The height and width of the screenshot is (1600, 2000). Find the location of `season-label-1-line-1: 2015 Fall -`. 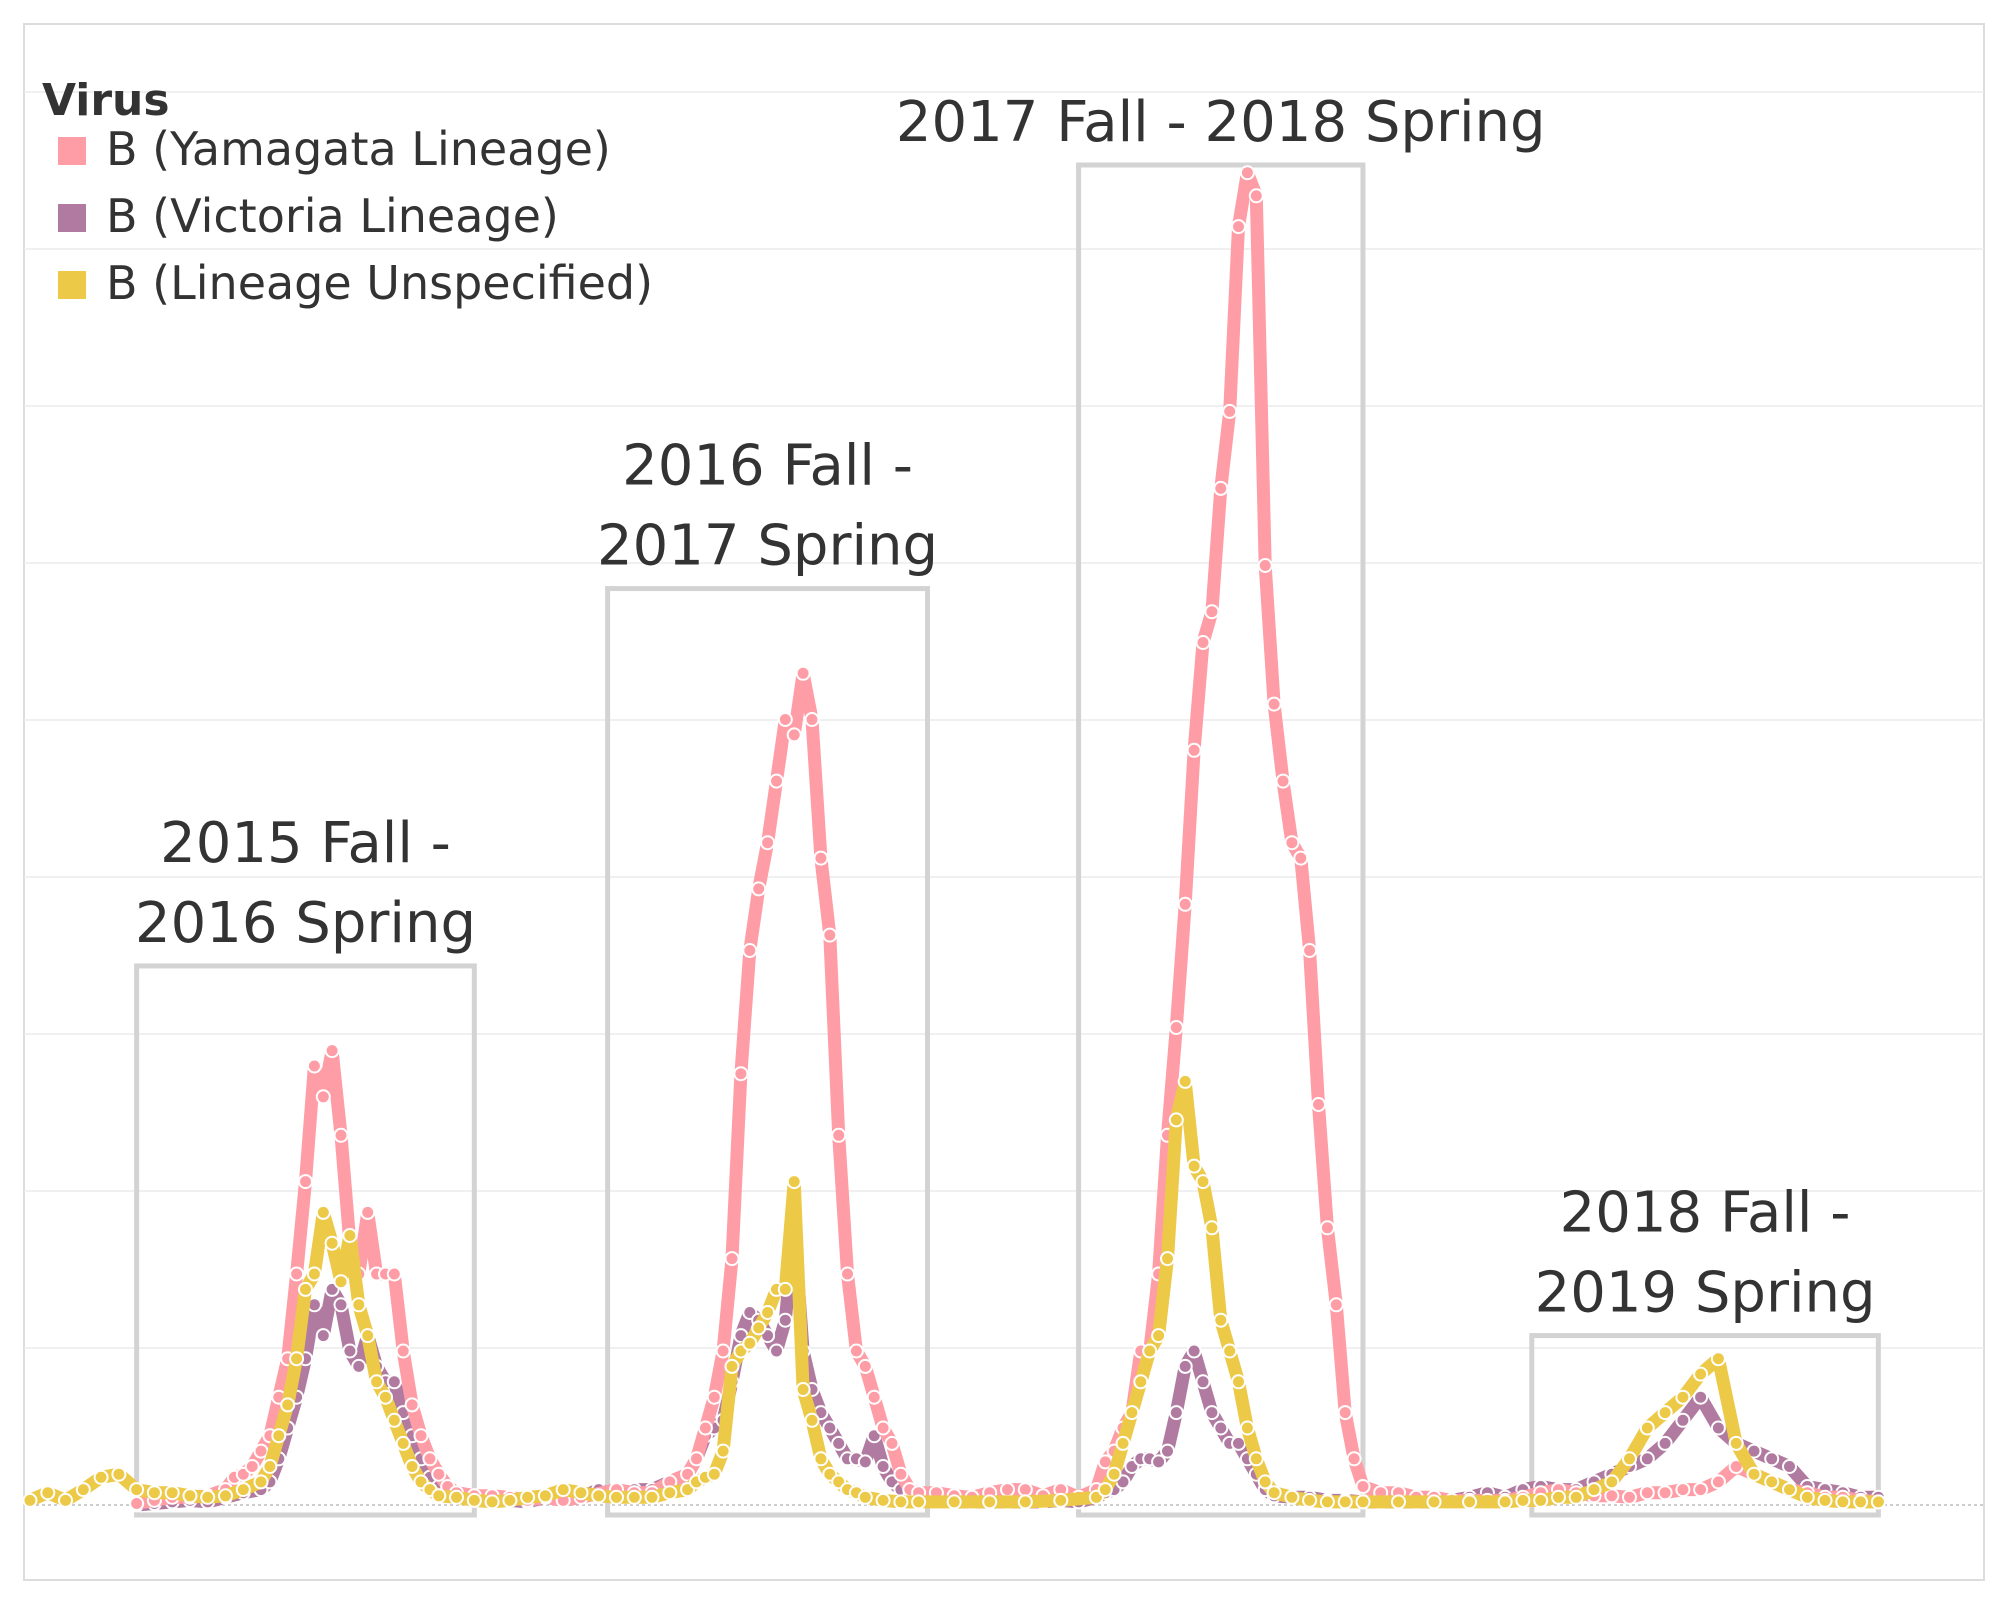

season-label-1-line-1: 2015 Fall - is located at coordinates (305, 843).